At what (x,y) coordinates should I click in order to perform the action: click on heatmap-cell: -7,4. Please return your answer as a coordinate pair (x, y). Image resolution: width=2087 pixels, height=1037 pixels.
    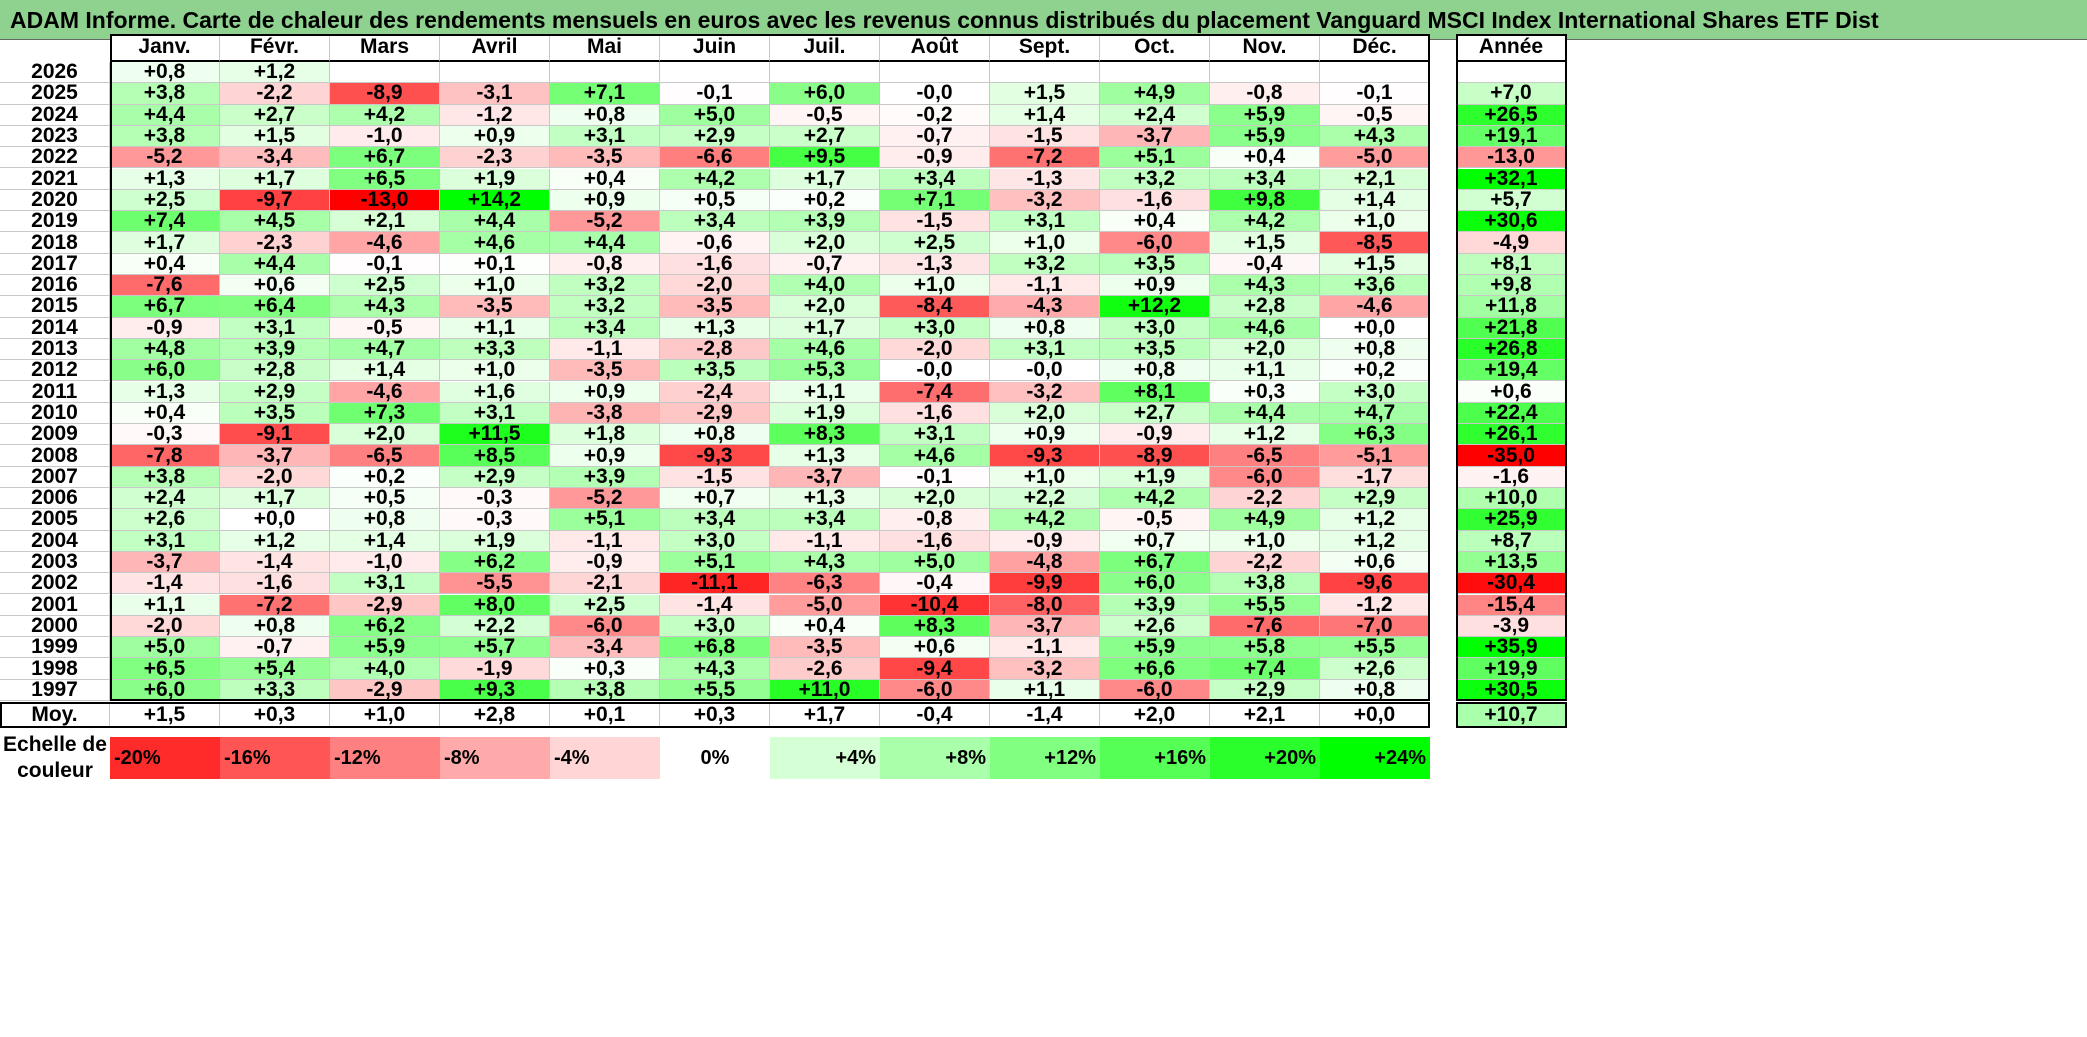
    Looking at the image, I should click on (935, 391).